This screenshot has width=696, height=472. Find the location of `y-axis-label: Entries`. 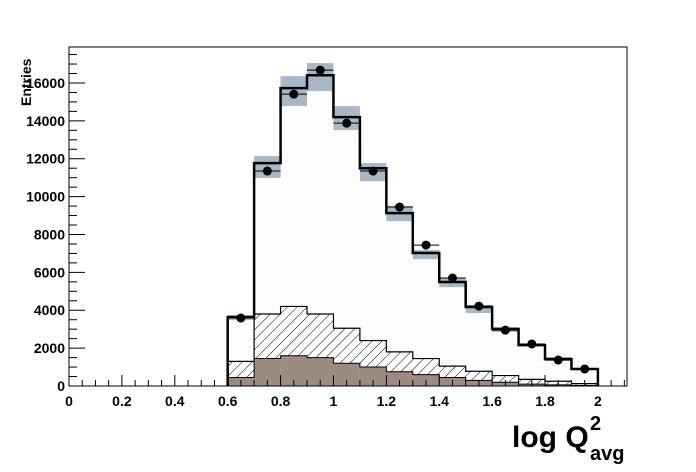

y-axis-label: Entries is located at coordinates (26, 82).